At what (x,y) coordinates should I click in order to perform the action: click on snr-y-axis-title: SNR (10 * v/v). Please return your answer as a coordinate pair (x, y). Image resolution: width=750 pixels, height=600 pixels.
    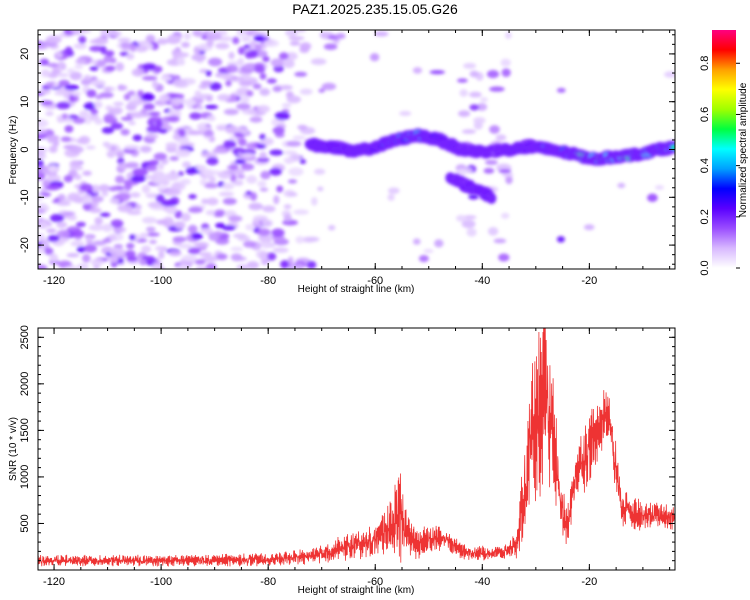
    Looking at the image, I should click on (13, 449).